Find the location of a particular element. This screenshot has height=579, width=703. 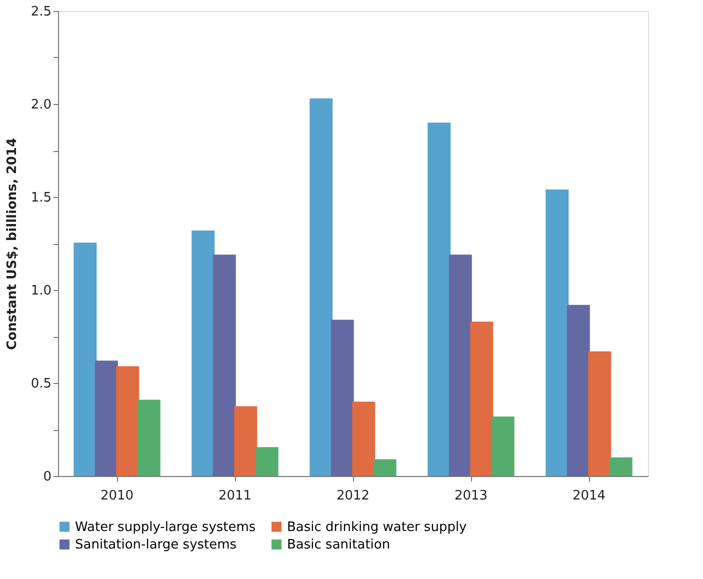

y-tick-label: 2.0 is located at coordinates (41, 105).